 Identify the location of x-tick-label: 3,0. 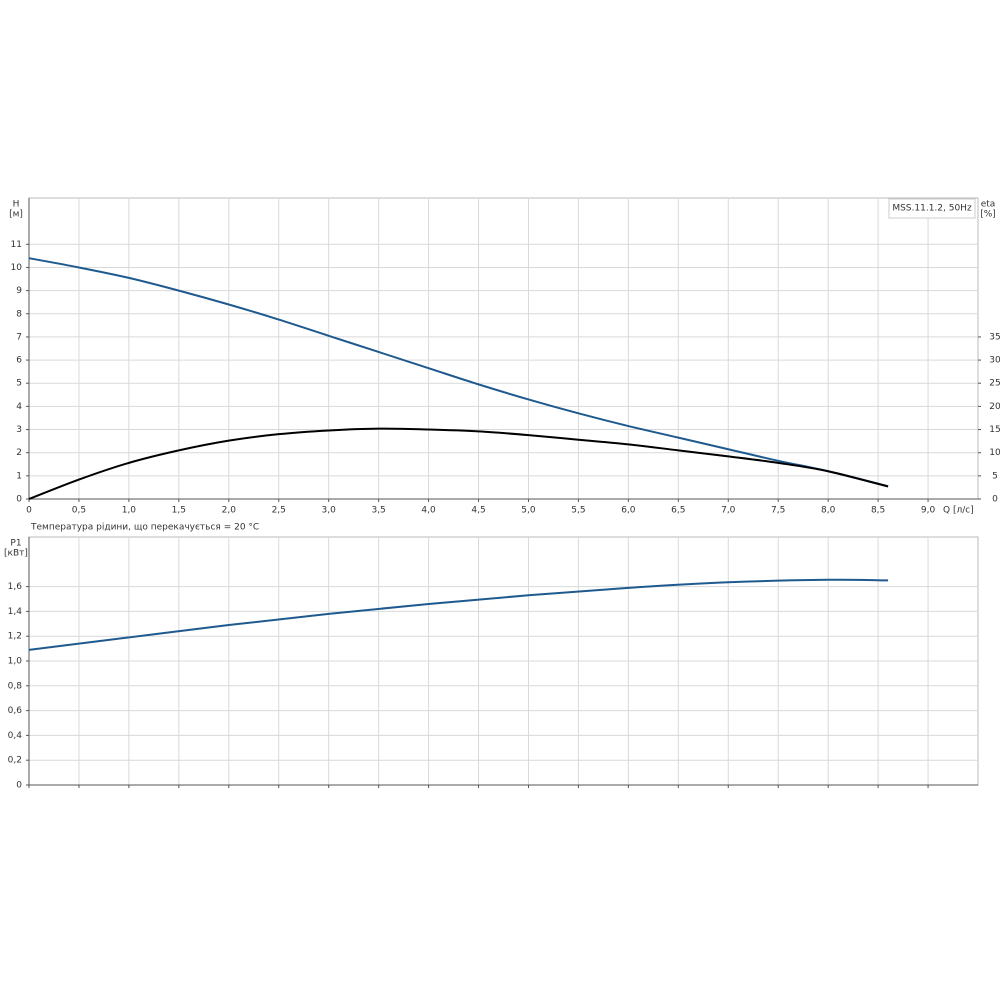
(329, 511).